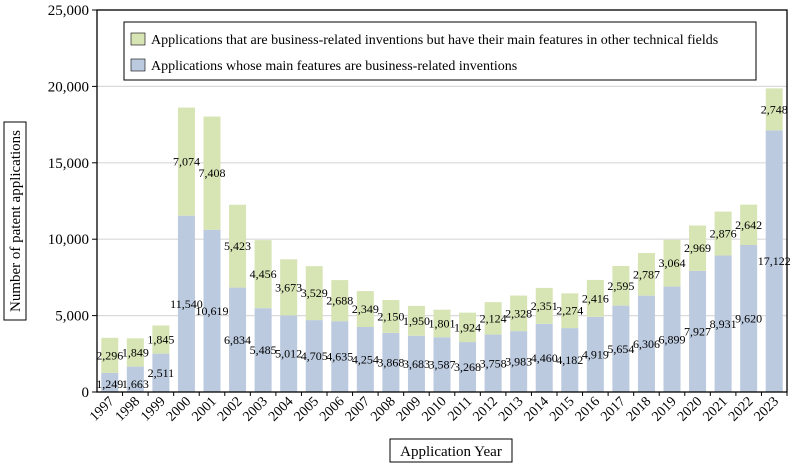  Describe the element at coordinates (314, 293) in the screenshot. I see `data-label-other-fields: 3,529` at that location.